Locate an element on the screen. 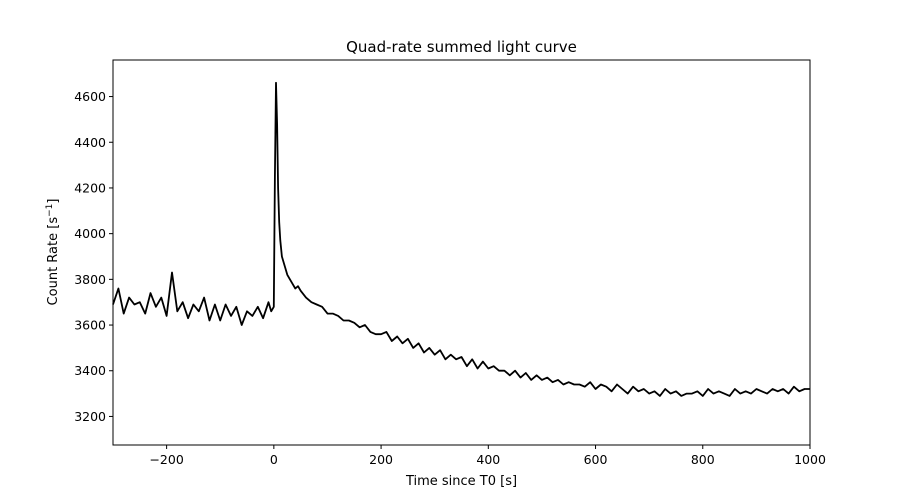  y-tick-label: 3600 is located at coordinates (90, 325).